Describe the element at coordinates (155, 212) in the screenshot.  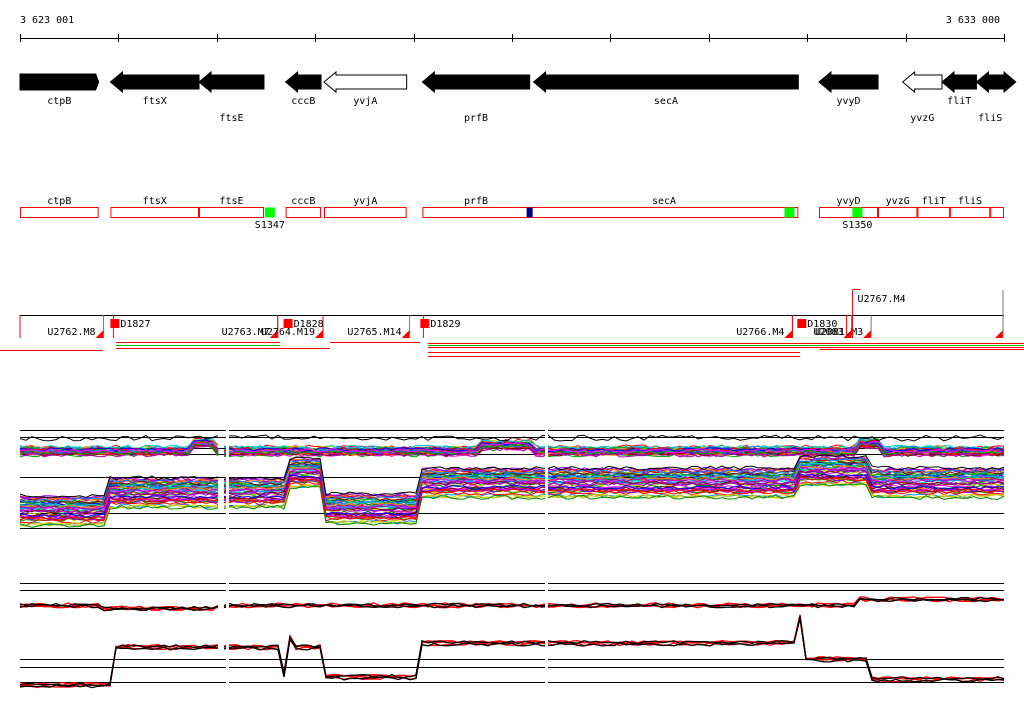
I see `gene-box-ftsX` at that location.